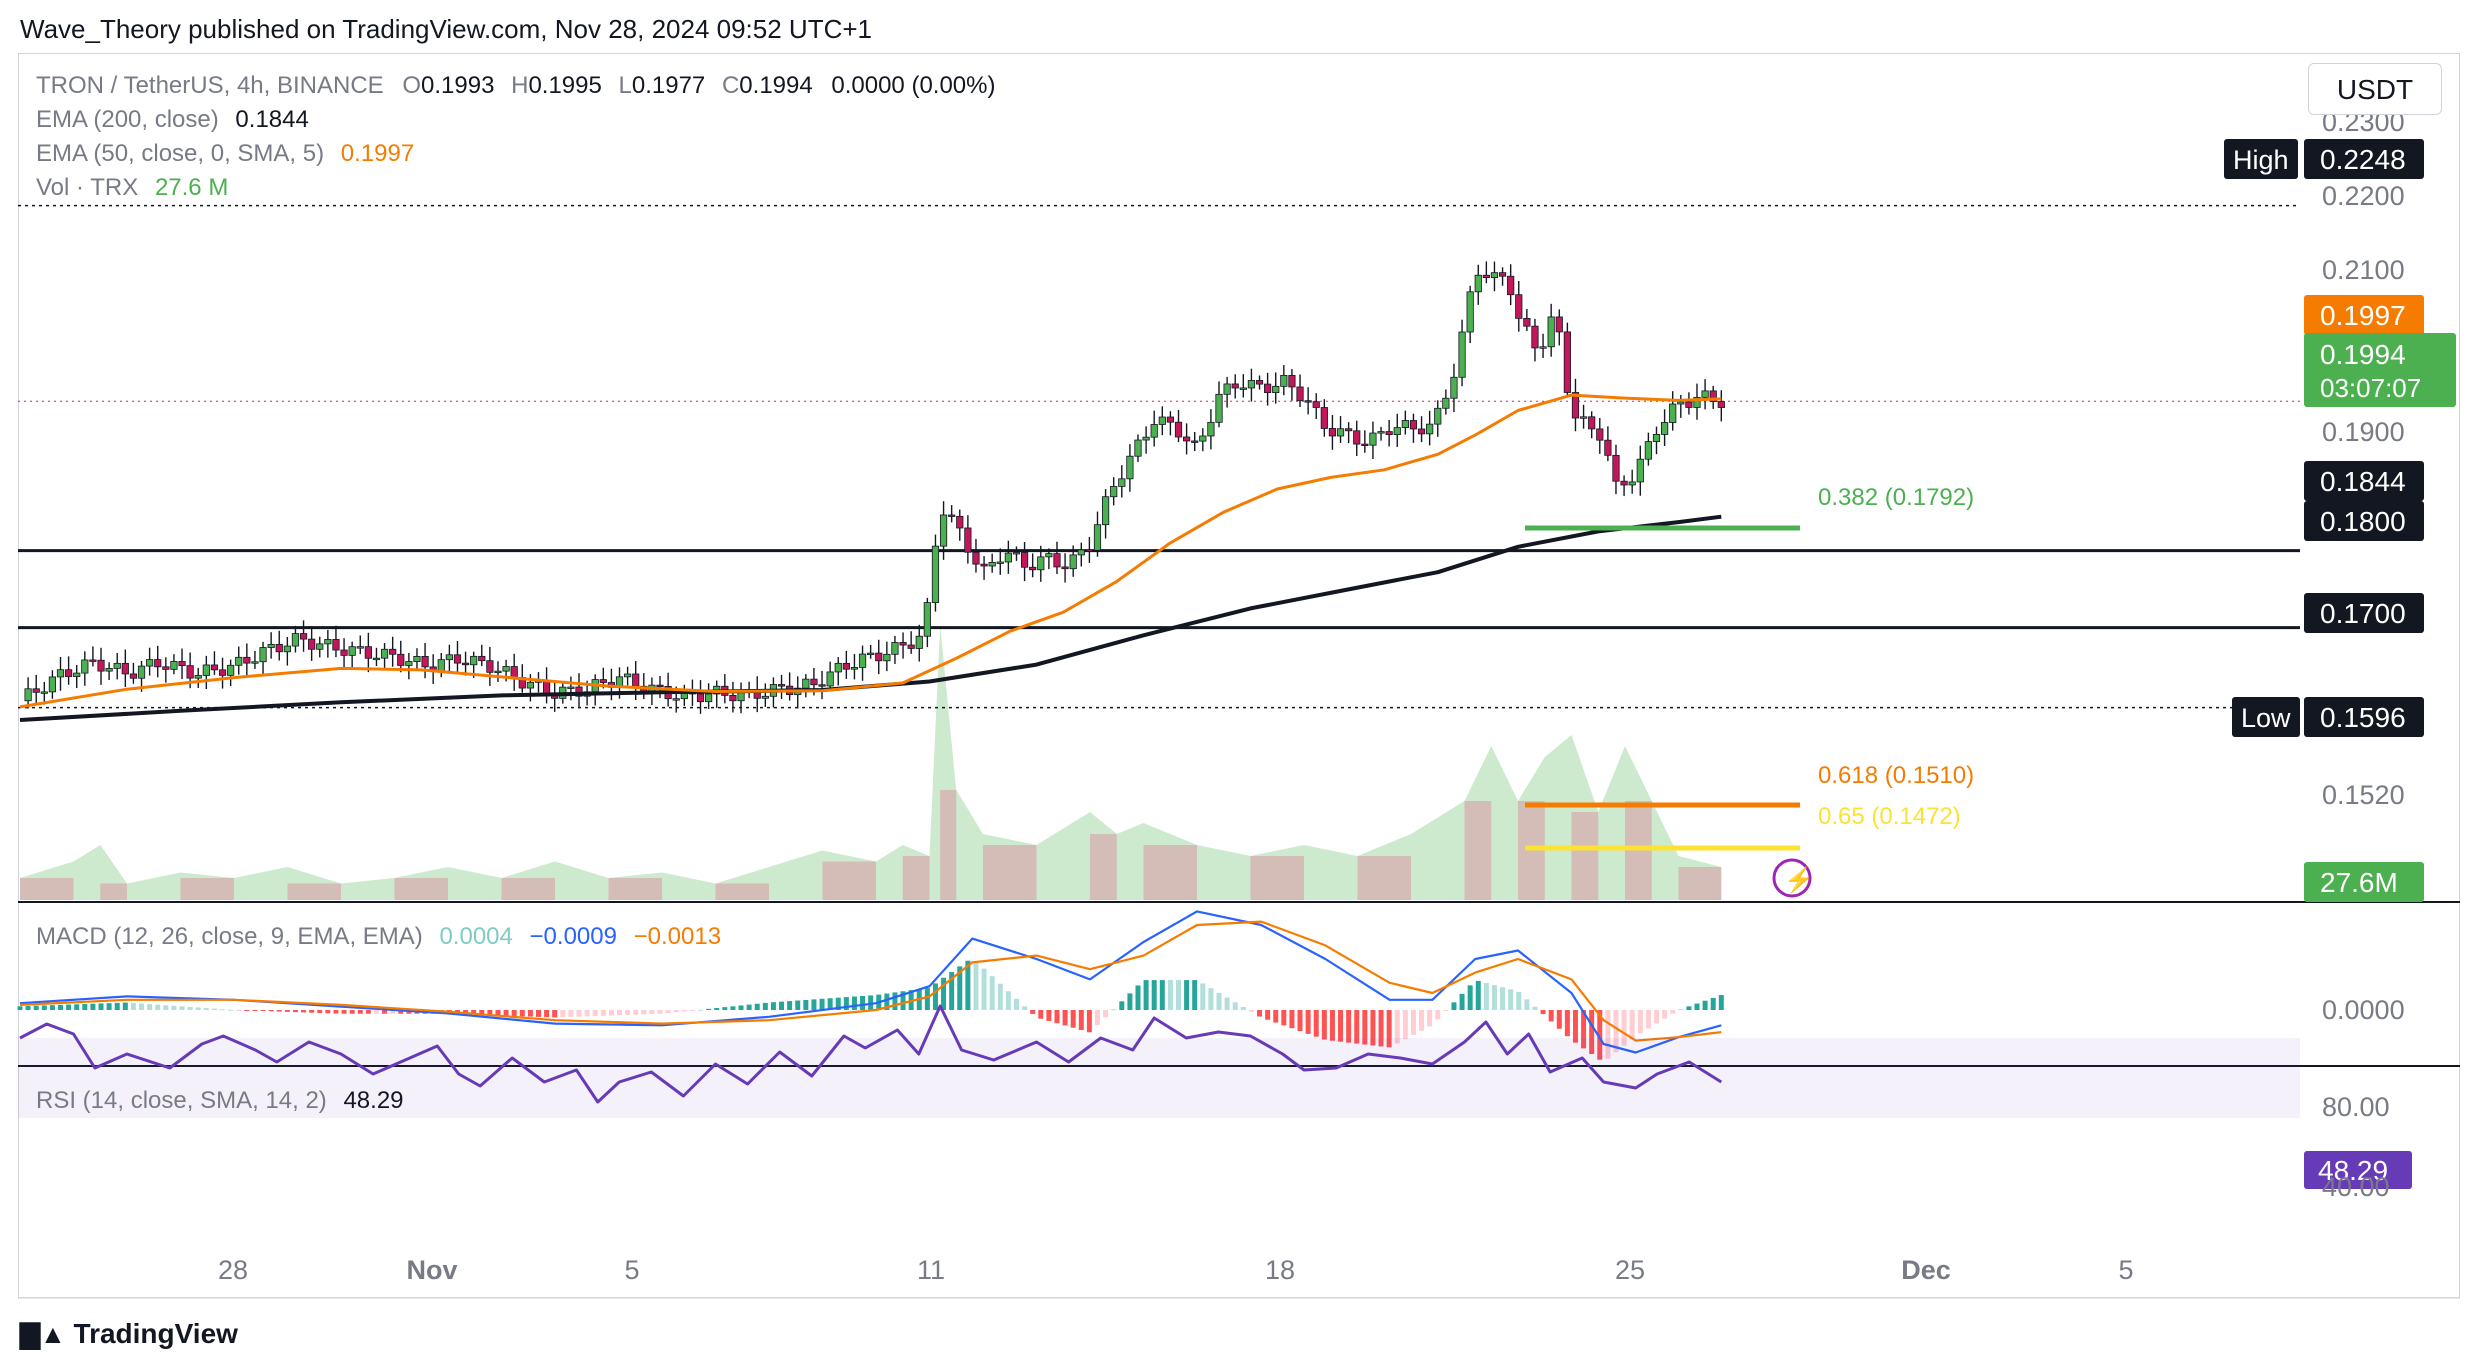 Image resolution: width=2482 pixels, height=1372 pixels. What do you see at coordinates (776, 85) in the screenshot?
I see `close-value: 0.1994` at bounding box center [776, 85].